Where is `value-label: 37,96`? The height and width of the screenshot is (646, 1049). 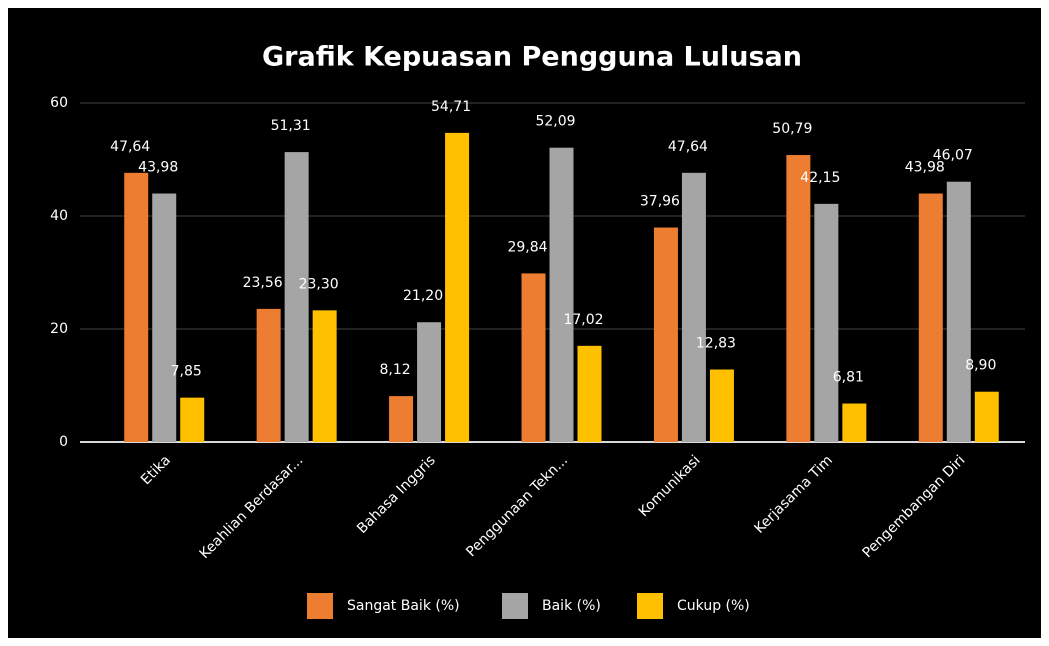
value-label: 37,96 is located at coordinates (660, 202).